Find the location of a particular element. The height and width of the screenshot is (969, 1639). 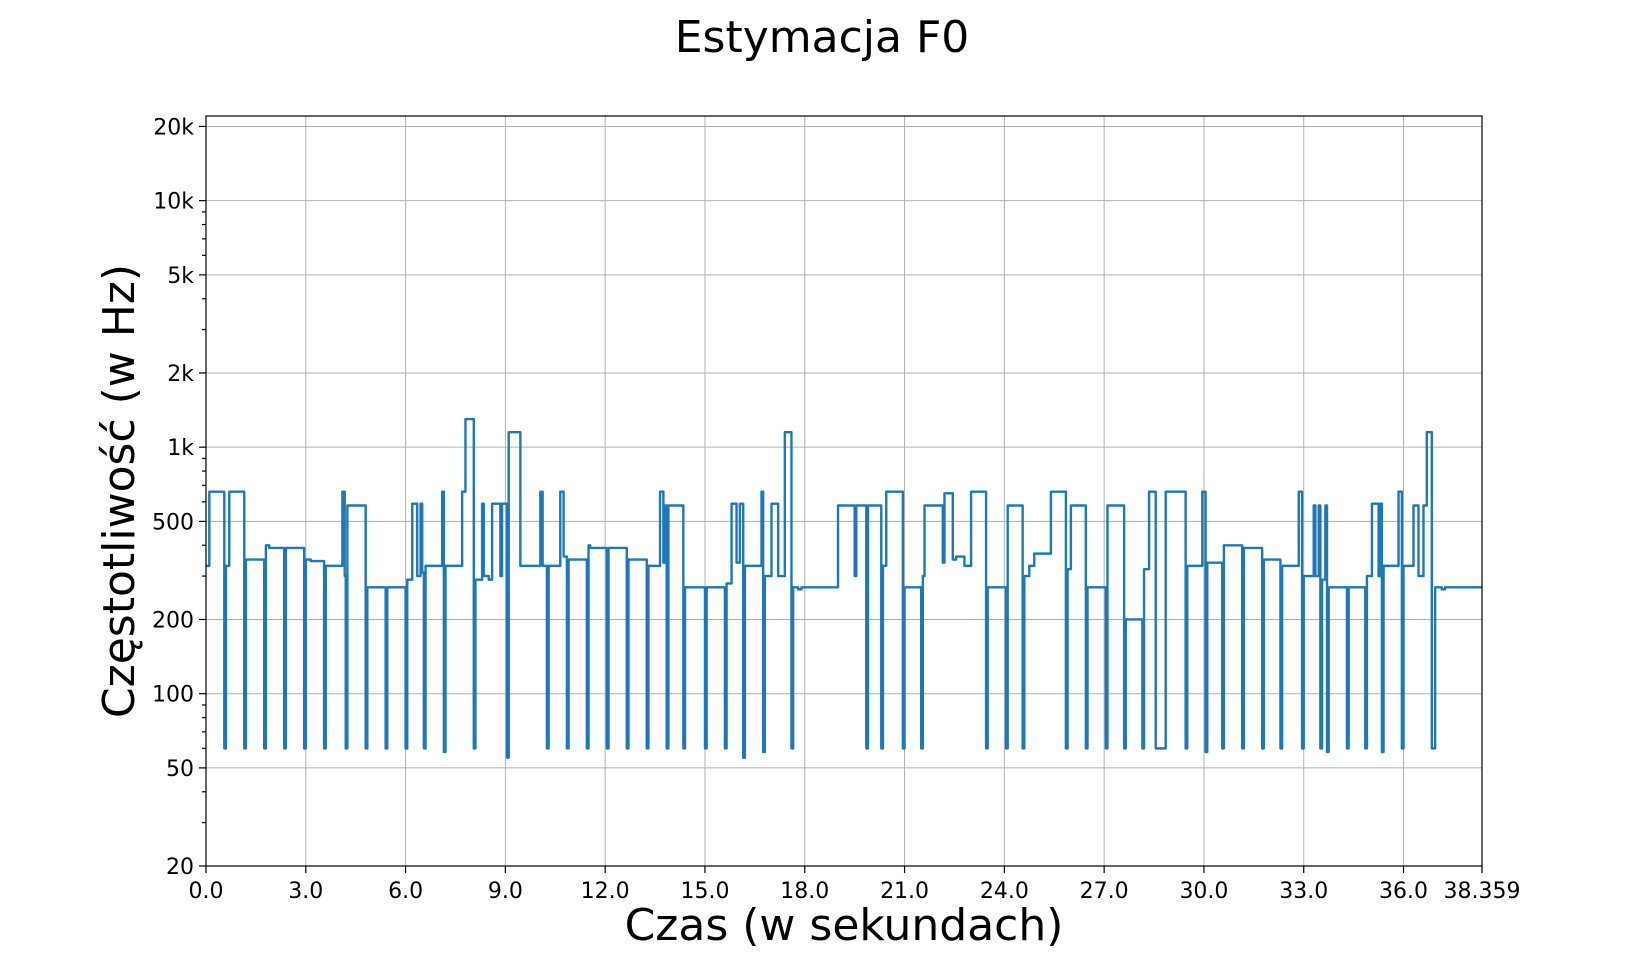

x-tick-label: 0.0 is located at coordinates (206, 891).